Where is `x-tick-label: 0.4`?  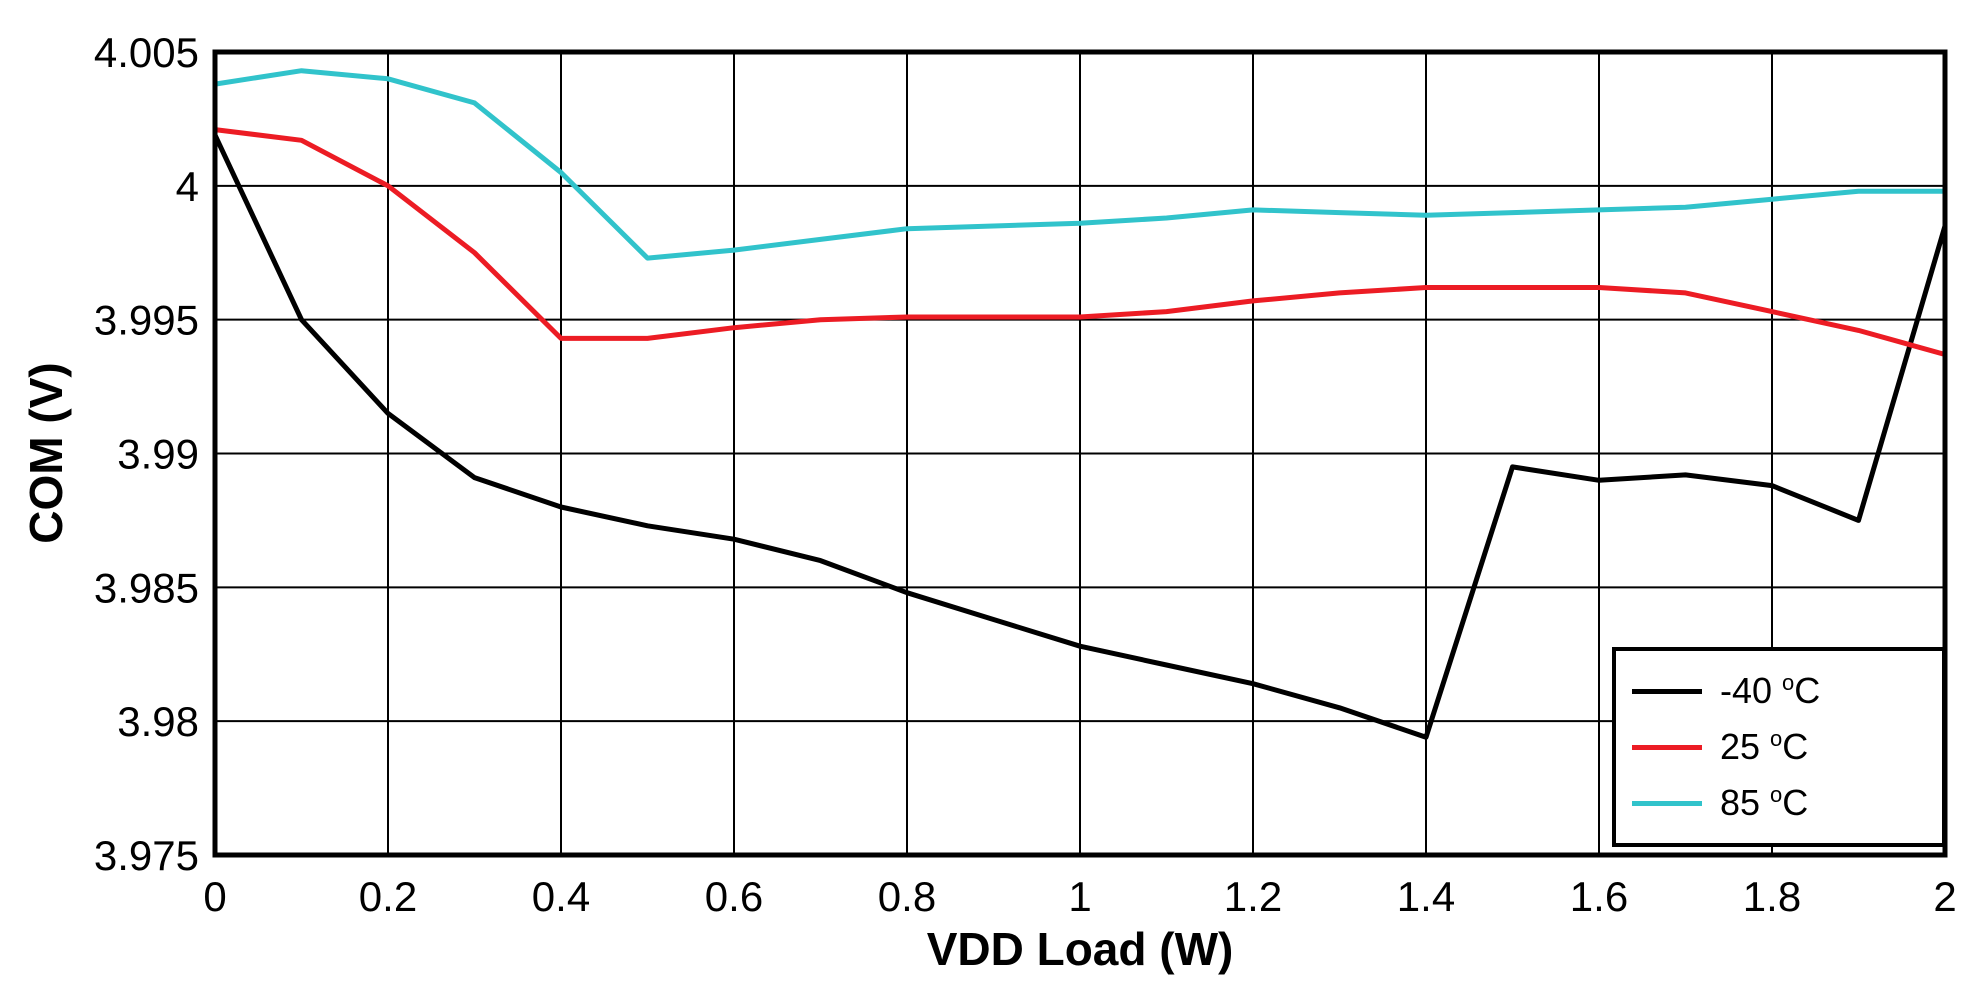 x-tick-label: 0.4 is located at coordinates (561, 896).